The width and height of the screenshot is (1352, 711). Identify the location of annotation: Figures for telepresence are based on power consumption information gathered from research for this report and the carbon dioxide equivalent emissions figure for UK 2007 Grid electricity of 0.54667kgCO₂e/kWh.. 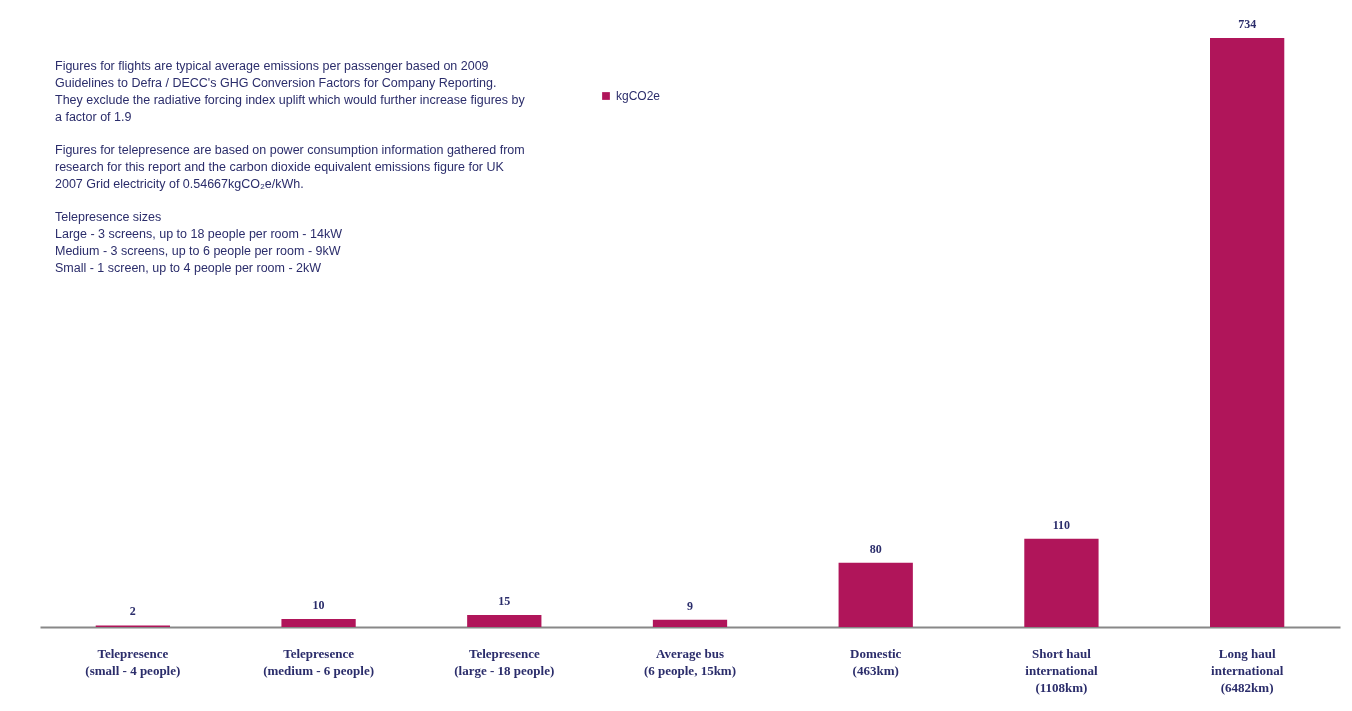
(290, 167).